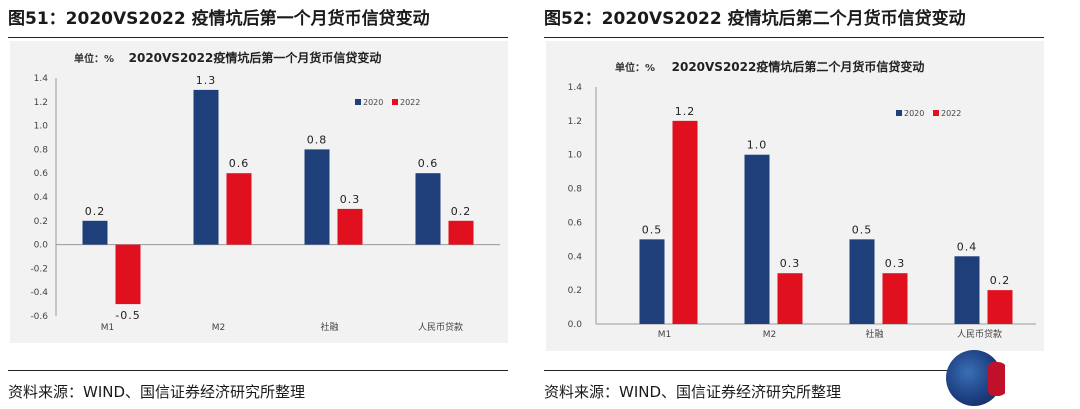 This screenshot has width=1080, height=409. Describe the element at coordinates (1042, 382) in the screenshot. I see `logo-mask` at that location.